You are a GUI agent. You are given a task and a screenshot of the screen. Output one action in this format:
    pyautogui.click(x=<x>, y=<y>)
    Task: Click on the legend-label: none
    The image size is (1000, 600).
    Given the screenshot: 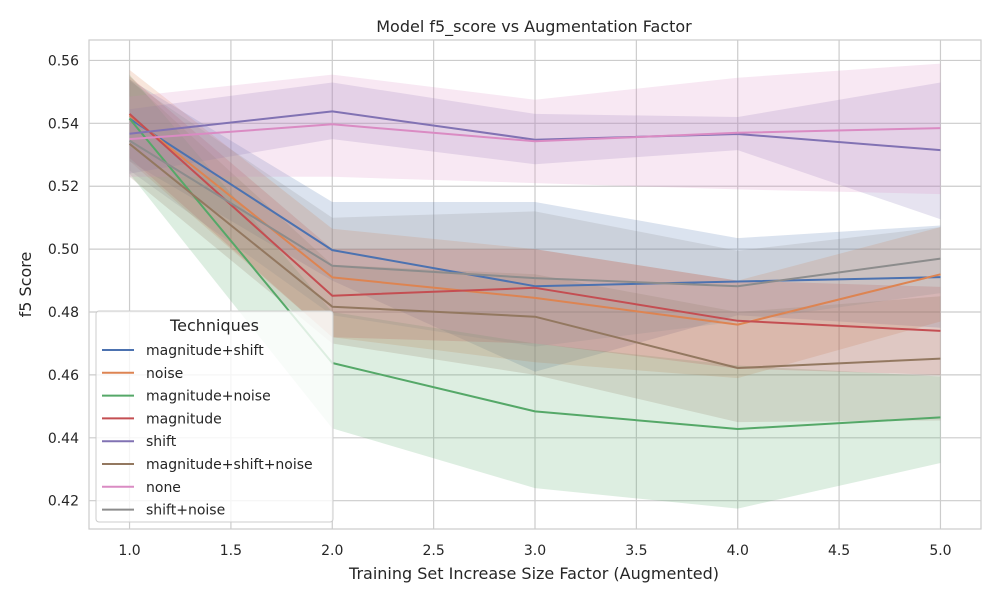 What is the action you would take?
    pyautogui.click(x=163, y=488)
    